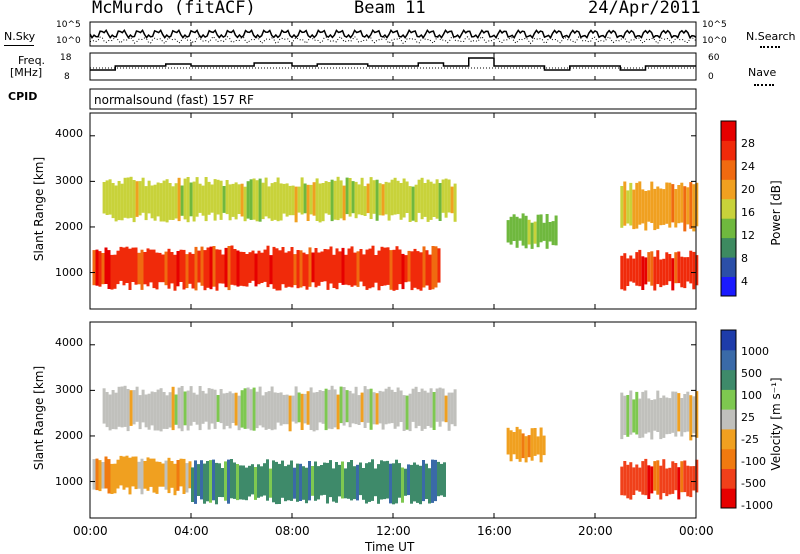 The height and width of the screenshot is (554, 800). Describe the element at coordinates (714, 41) in the screenshot. I see `nsearch-tick-low: 10^0` at that location.